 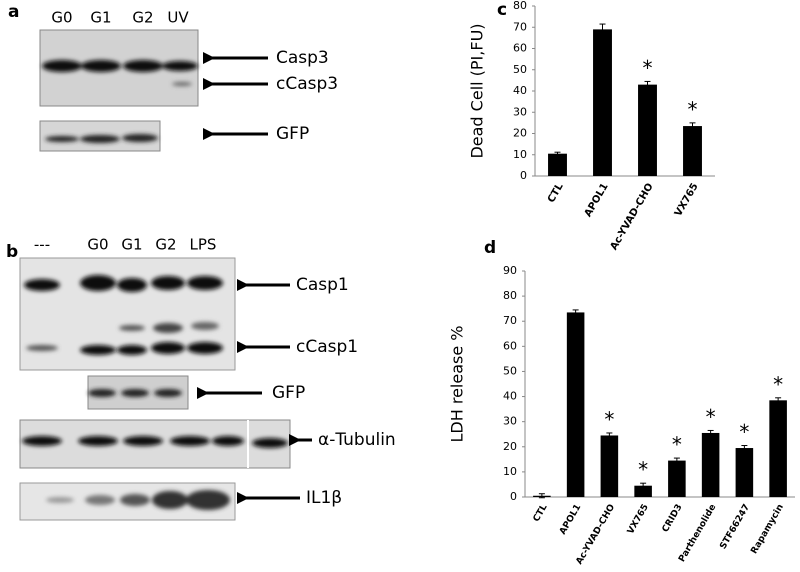 What do you see at coordinates (307, 84) in the screenshot?
I see `band-label: cCasp3` at bounding box center [307, 84].